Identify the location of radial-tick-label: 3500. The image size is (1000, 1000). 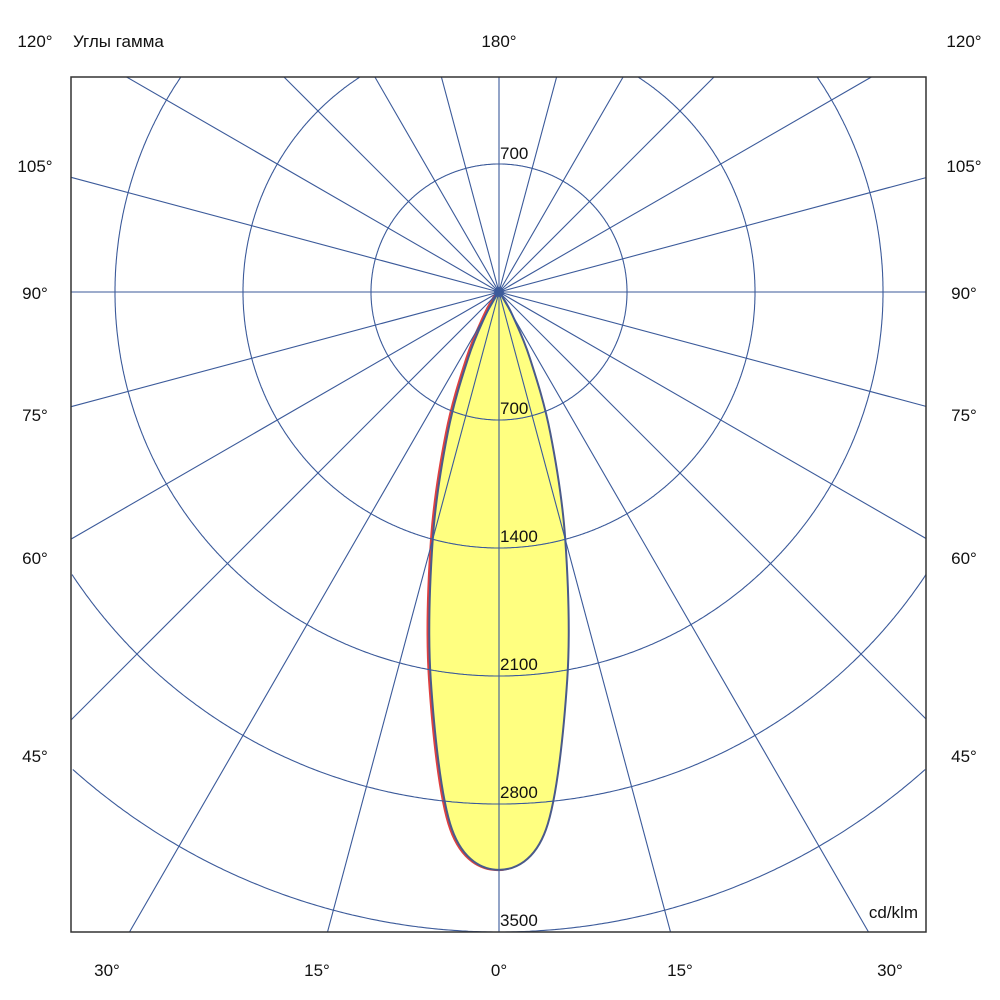
(519, 920).